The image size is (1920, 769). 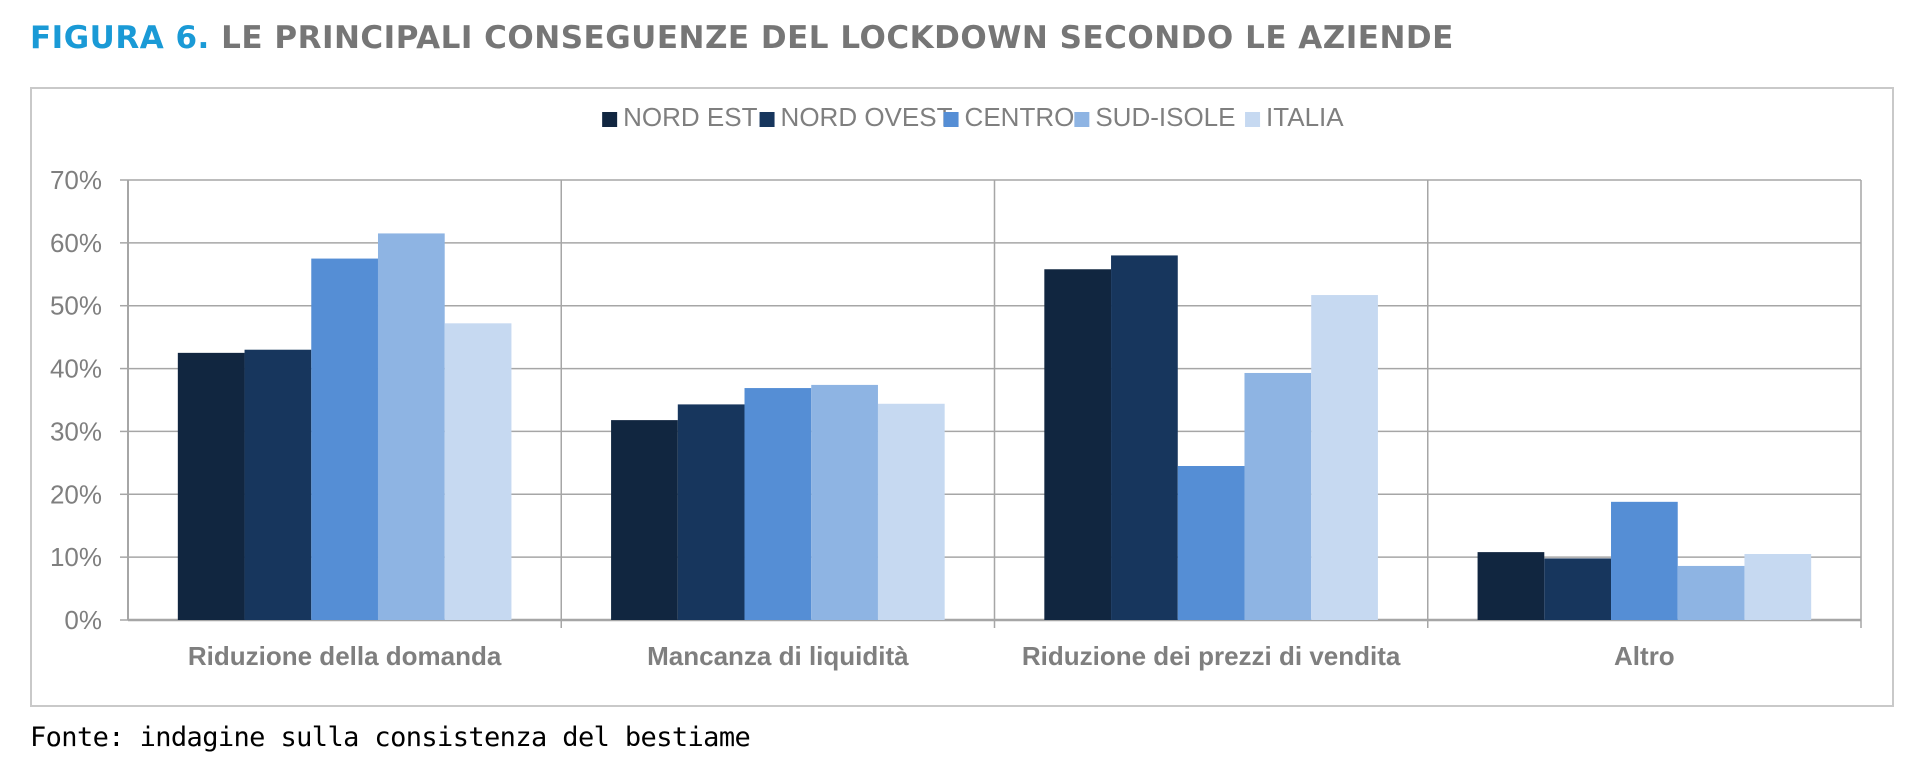 I want to click on legend-label: NORD EST, so click(x=690, y=117).